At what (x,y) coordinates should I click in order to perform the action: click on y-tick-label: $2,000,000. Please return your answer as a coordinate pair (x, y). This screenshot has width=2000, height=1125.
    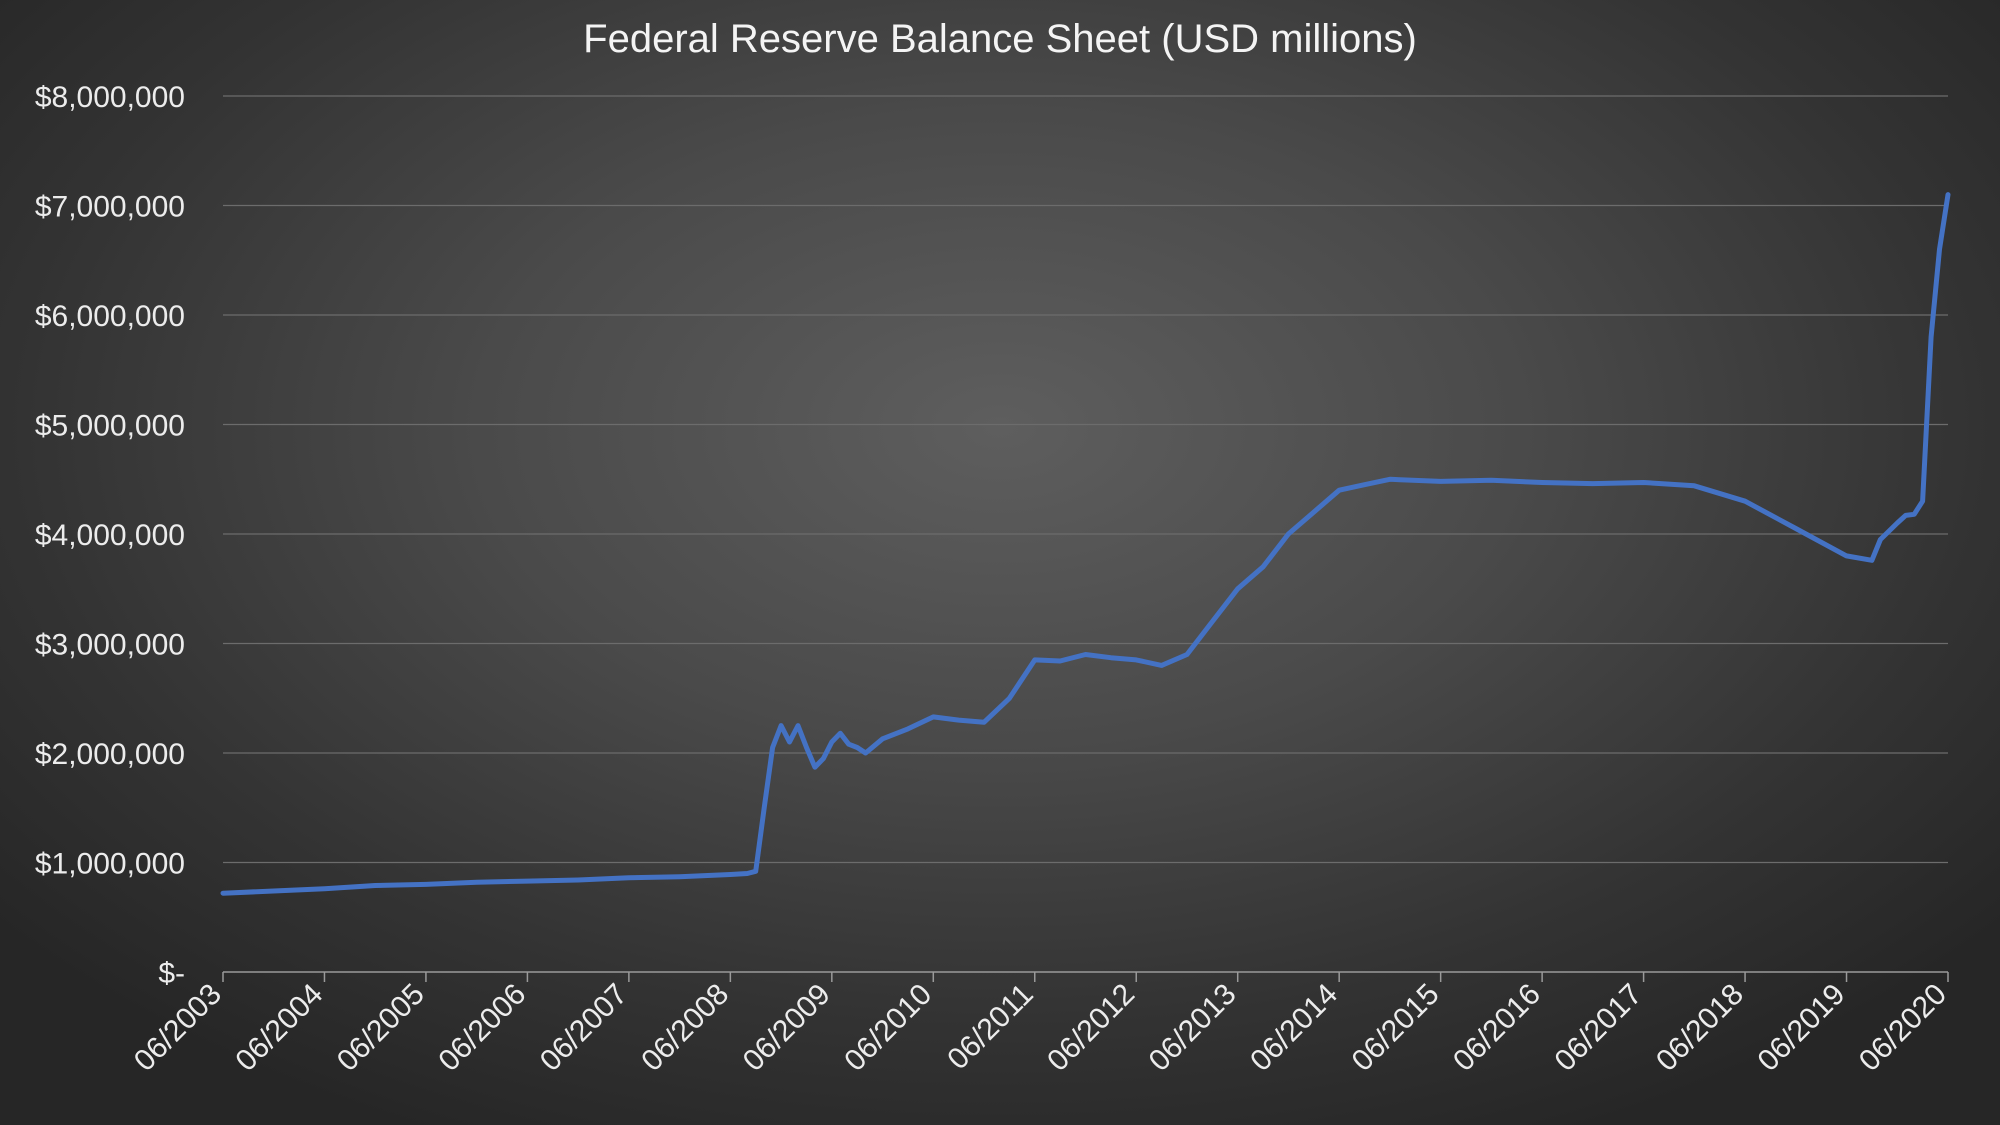
    Looking at the image, I should click on (110, 754).